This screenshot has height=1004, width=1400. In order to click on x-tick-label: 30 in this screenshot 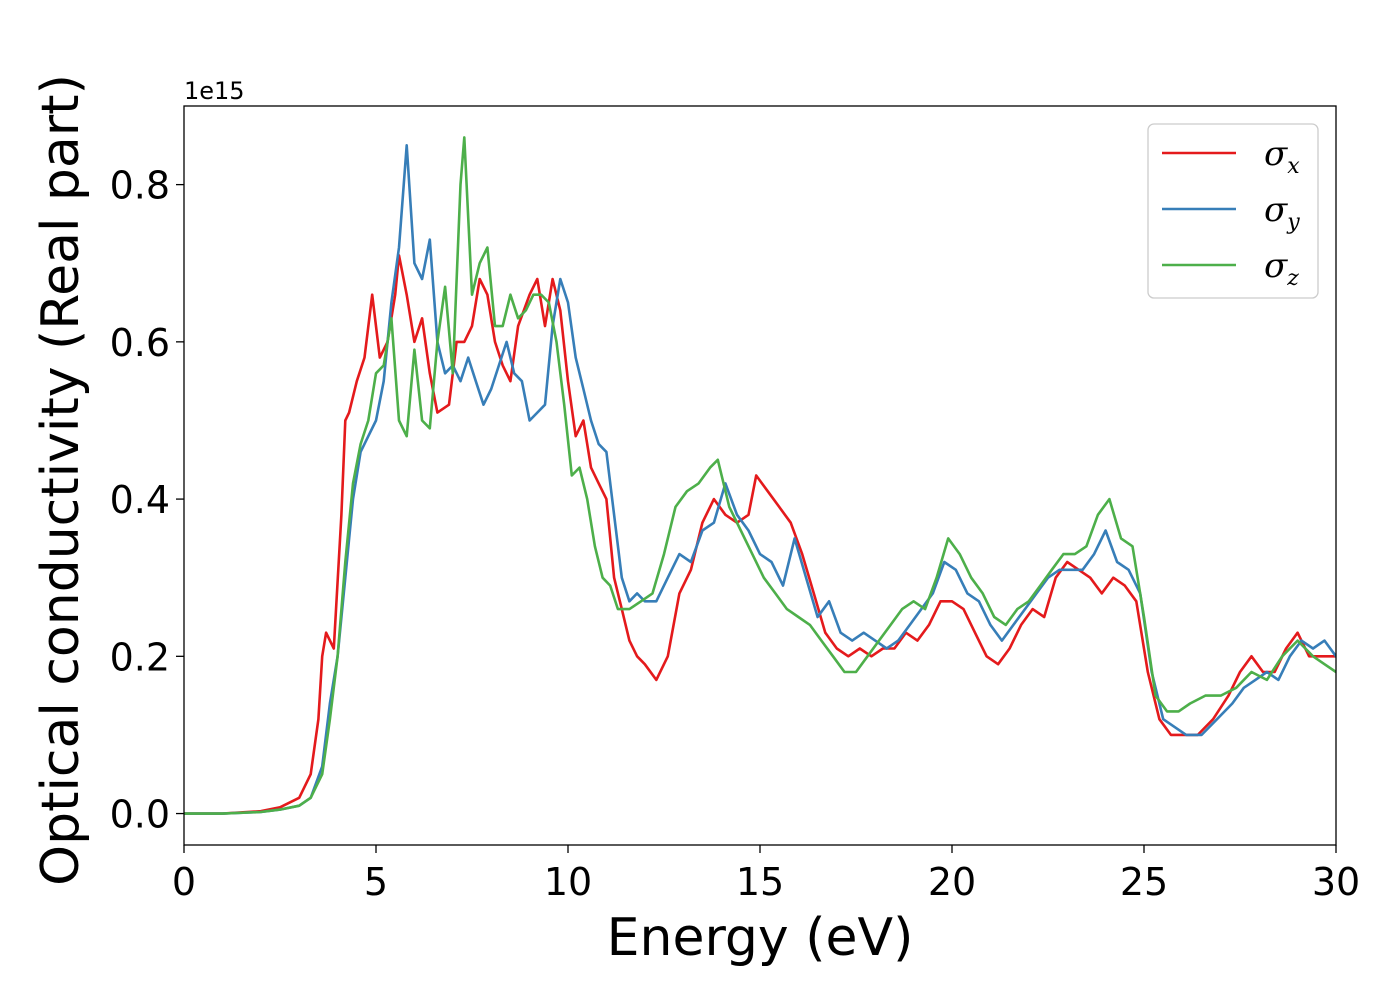, I will do `click(1336, 882)`.